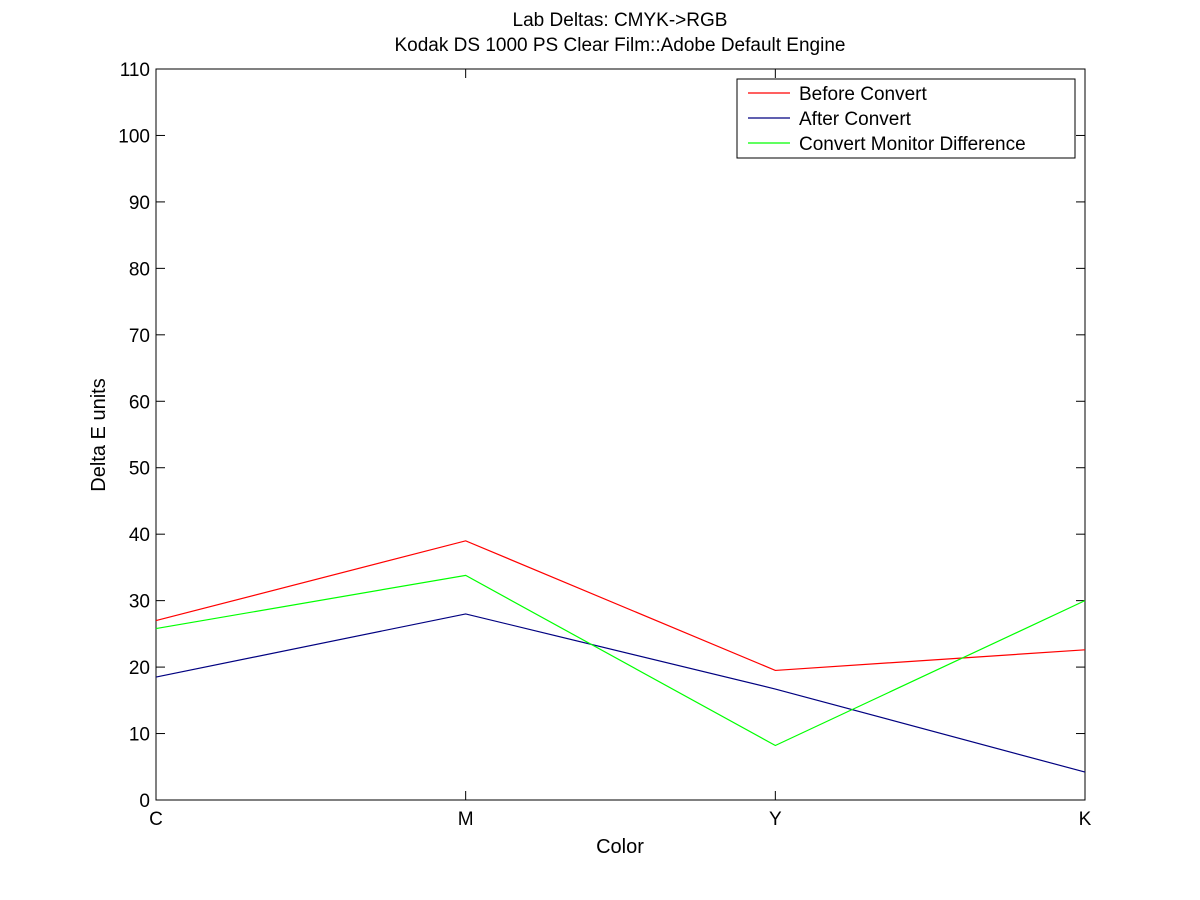 This screenshot has height=900, width=1200. I want to click on y-tick-label: 20, so click(139, 668).